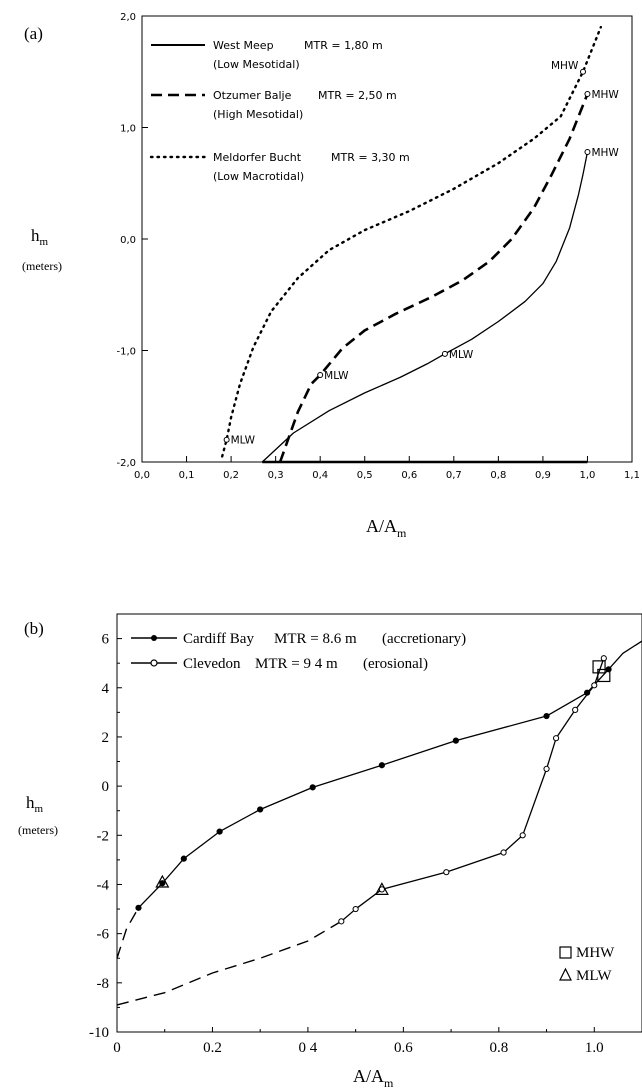 The image size is (642, 1092). Describe the element at coordinates (588, 475) in the screenshot. I see `a-x-tick-label: 1,0` at that location.